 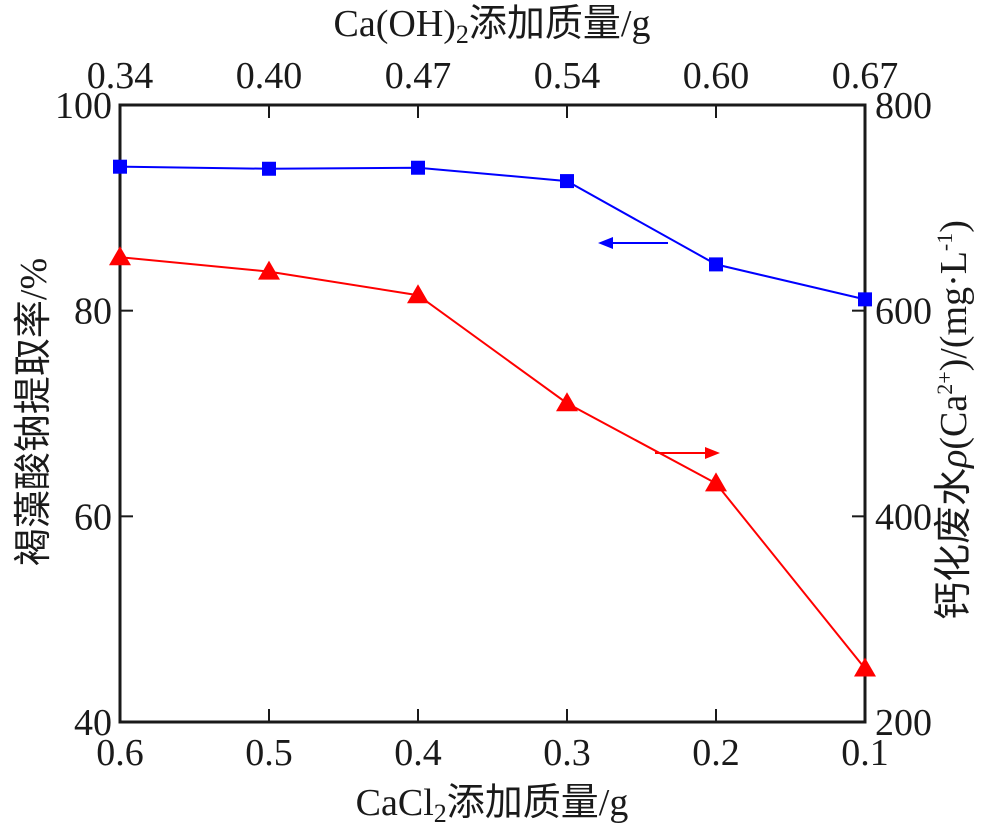 I want to click on left-tick-label: 100, so click(x=83, y=106).